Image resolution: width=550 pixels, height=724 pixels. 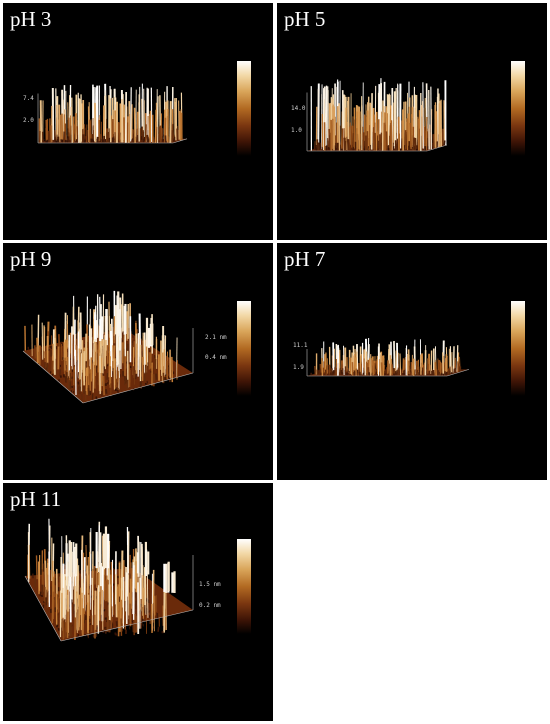 I want to click on afm-surface-ph9, so click(x=108, y=347).